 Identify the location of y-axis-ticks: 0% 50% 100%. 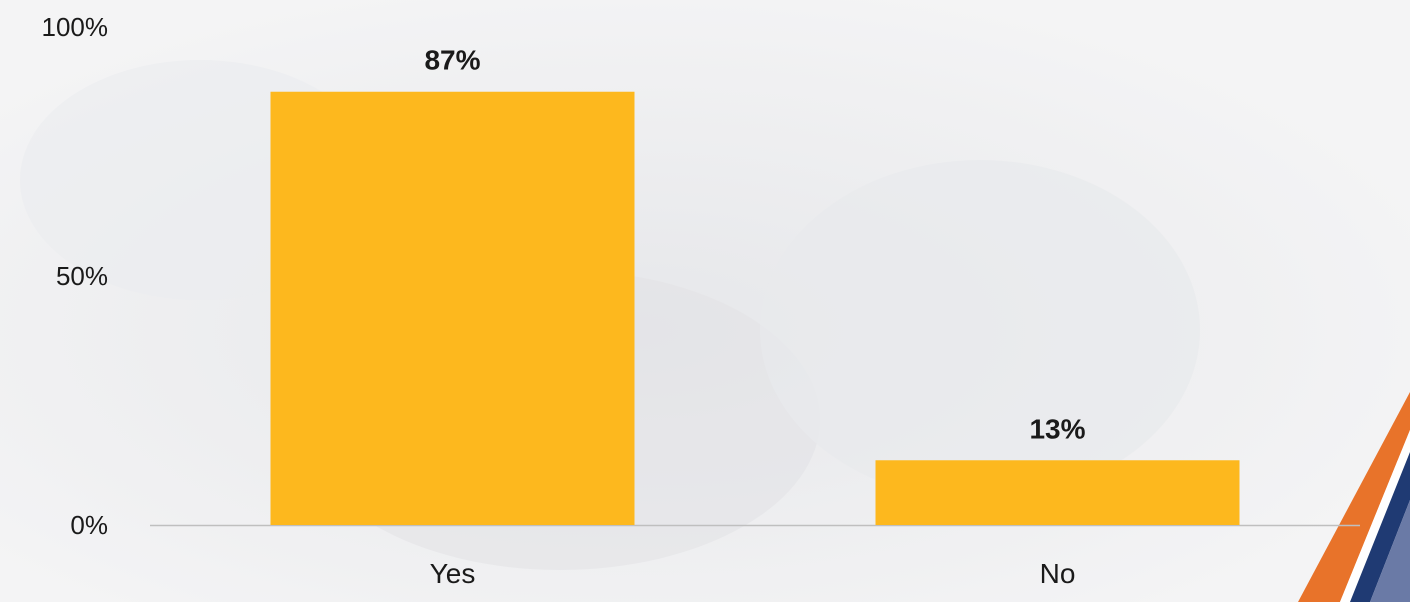
(75, 276).